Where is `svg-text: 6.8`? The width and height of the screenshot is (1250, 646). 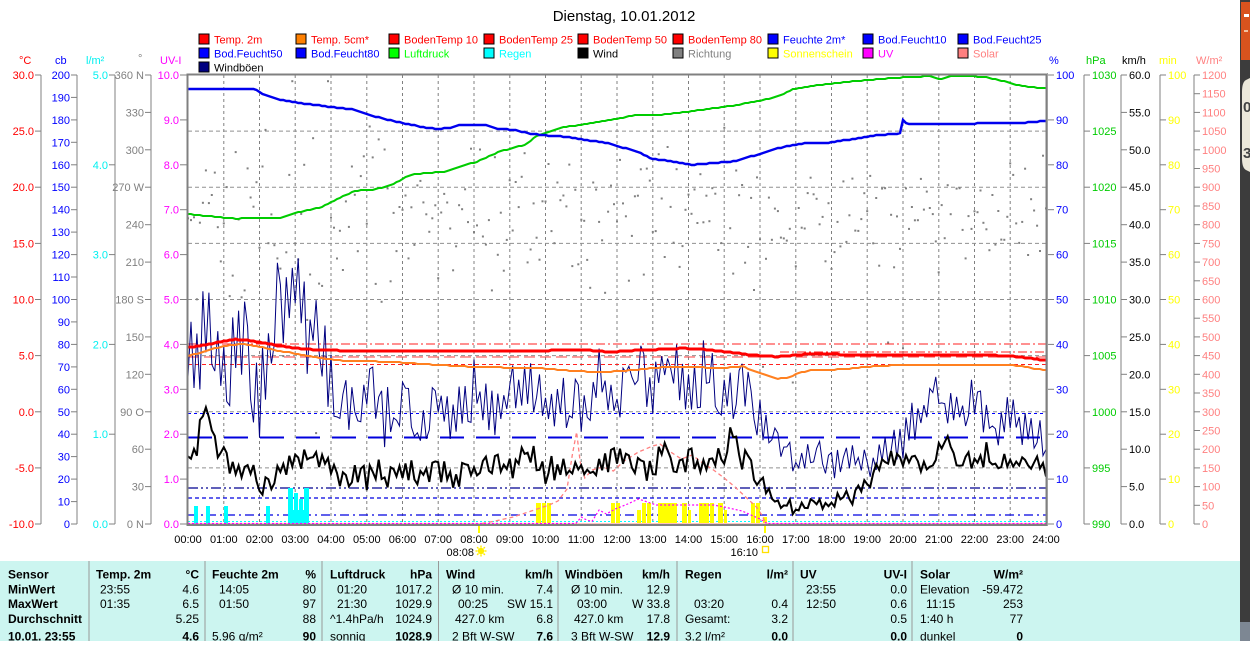 svg-text: 6.8 is located at coordinates (544, 619).